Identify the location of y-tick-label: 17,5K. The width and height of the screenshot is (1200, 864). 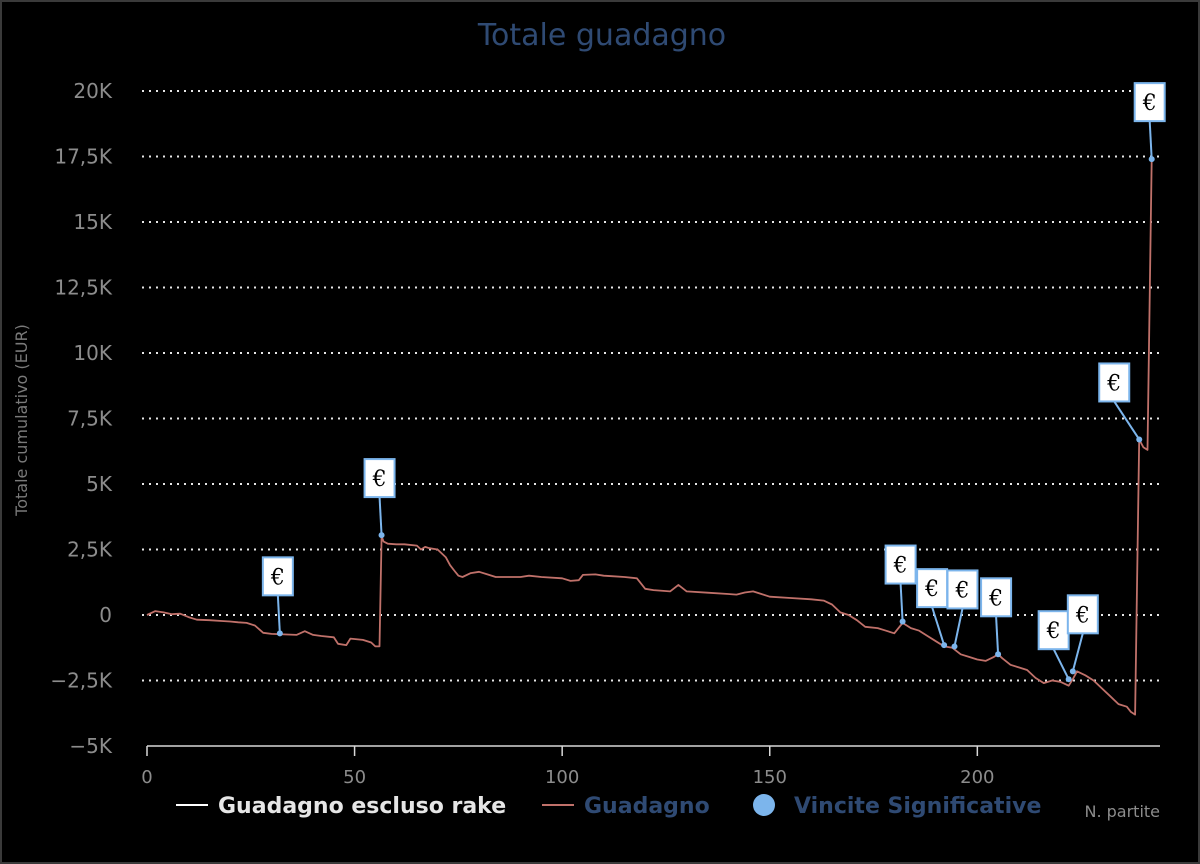
(83, 157).